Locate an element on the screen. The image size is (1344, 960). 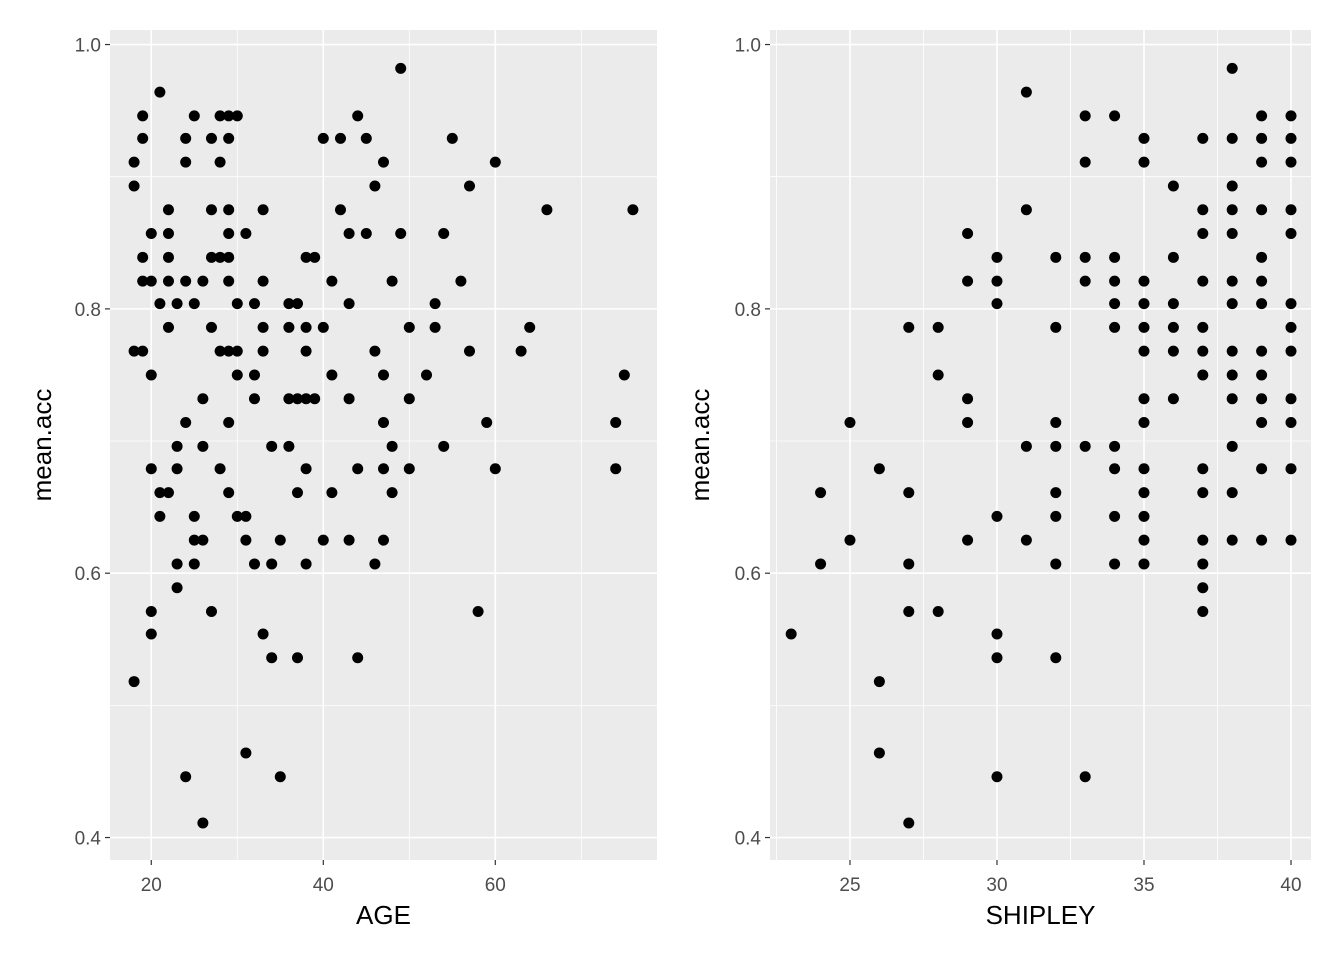
y-axis-title: mean.acc is located at coordinates (42, 445).